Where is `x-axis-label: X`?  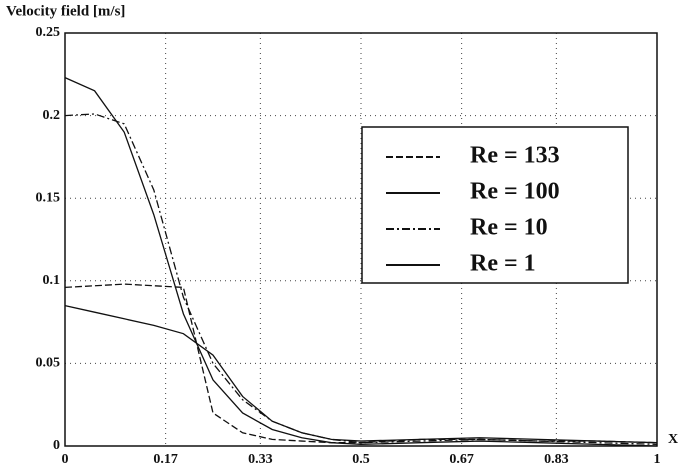 x-axis-label: X is located at coordinates (673, 439).